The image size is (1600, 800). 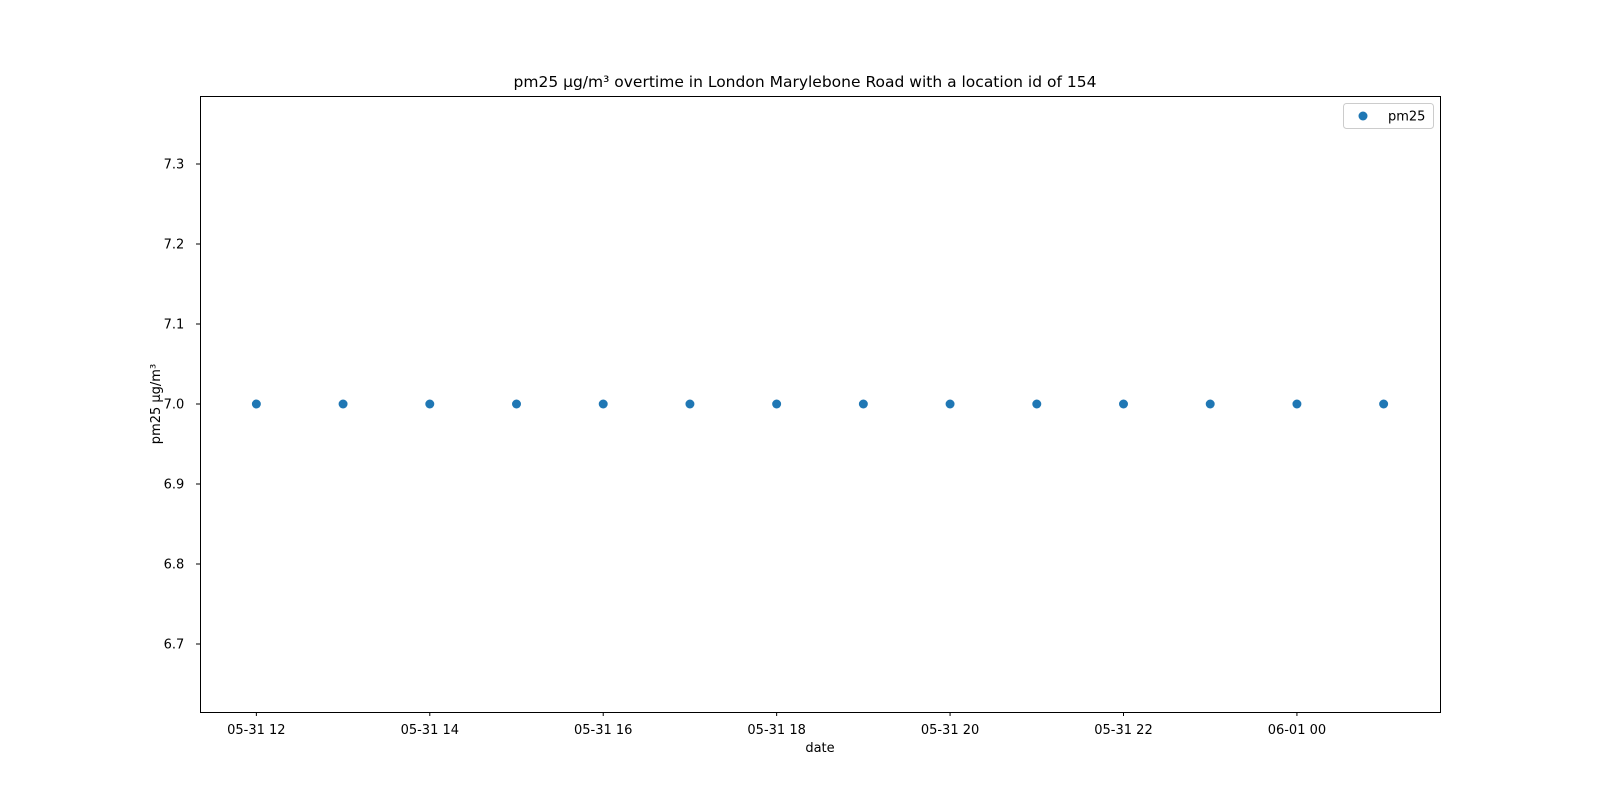 I want to click on x-tick-label: 05-31 22, so click(x=1123, y=730).